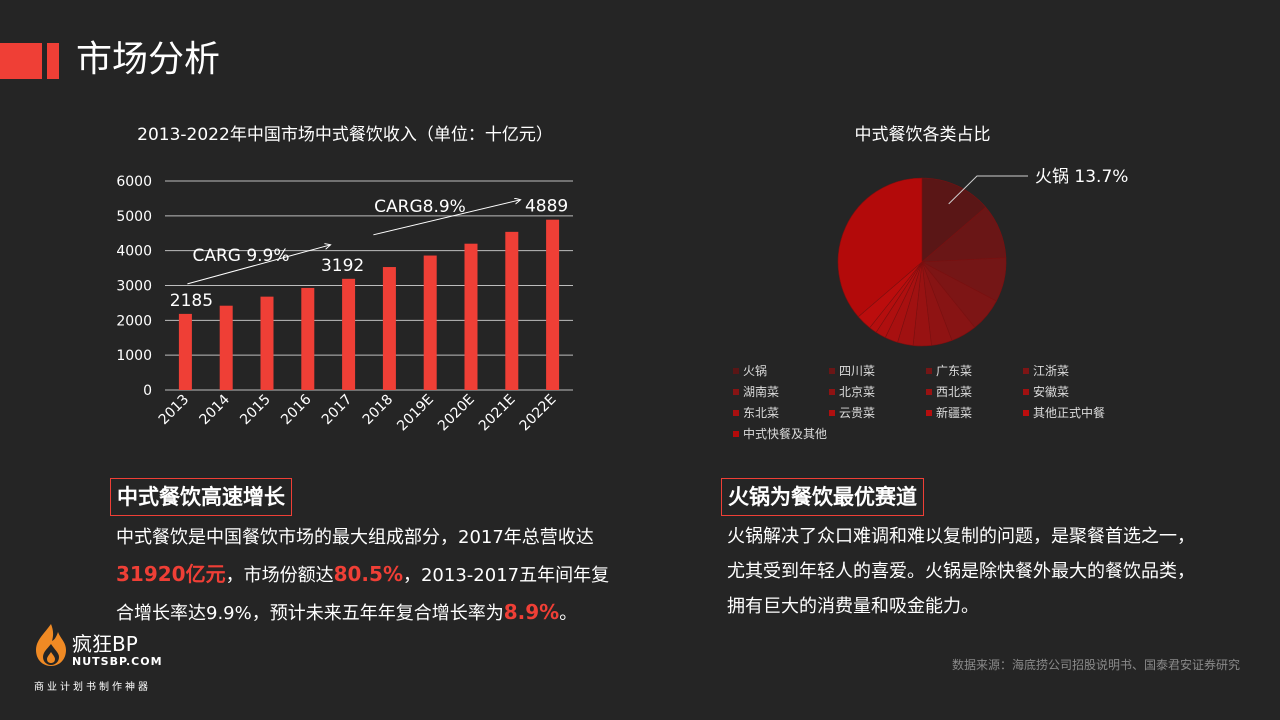  What do you see at coordinates (546, 207) in the screenshot?
I see `data-label: 4889` at bounding box center [546, 207].